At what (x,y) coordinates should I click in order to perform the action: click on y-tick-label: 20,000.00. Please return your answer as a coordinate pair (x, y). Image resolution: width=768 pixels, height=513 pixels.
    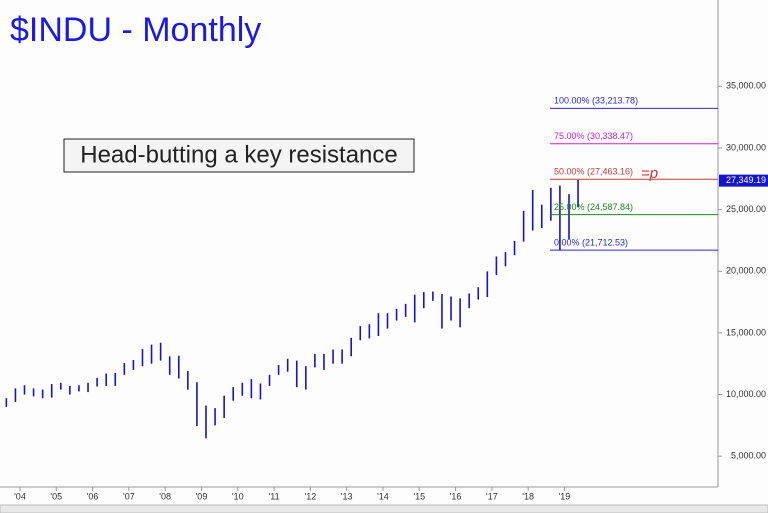
    Looking at the image, I should click on (746, 271).